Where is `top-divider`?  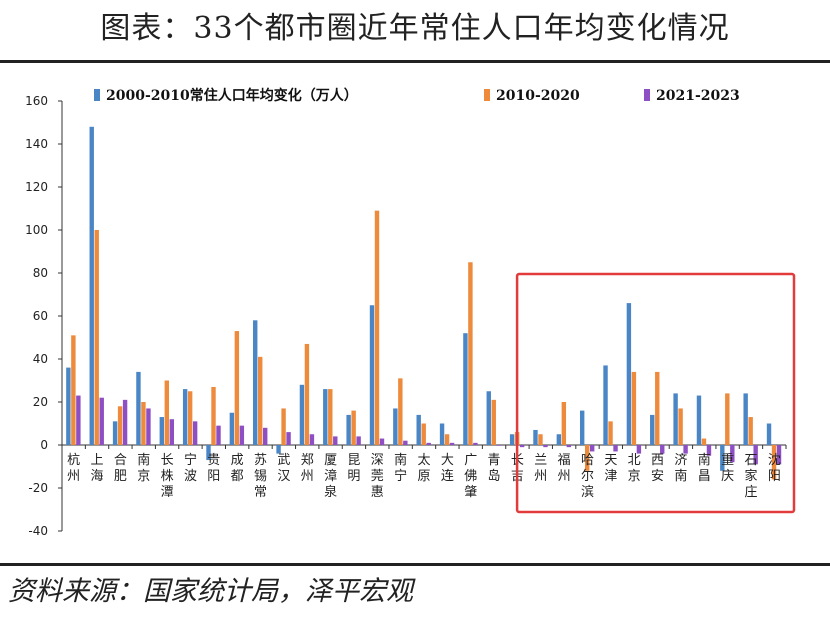
top-divider is located at coordinates (415, 61).